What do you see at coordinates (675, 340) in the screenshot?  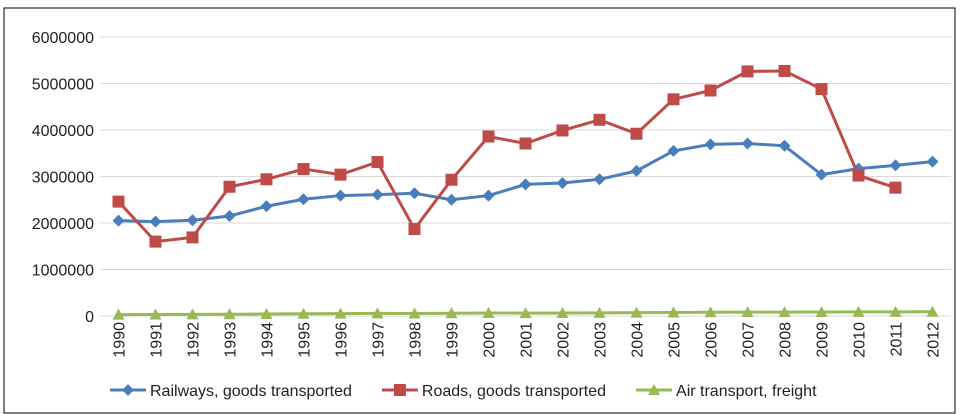 I see `x-tick-label: 2005` at bounding box center [675, 340].